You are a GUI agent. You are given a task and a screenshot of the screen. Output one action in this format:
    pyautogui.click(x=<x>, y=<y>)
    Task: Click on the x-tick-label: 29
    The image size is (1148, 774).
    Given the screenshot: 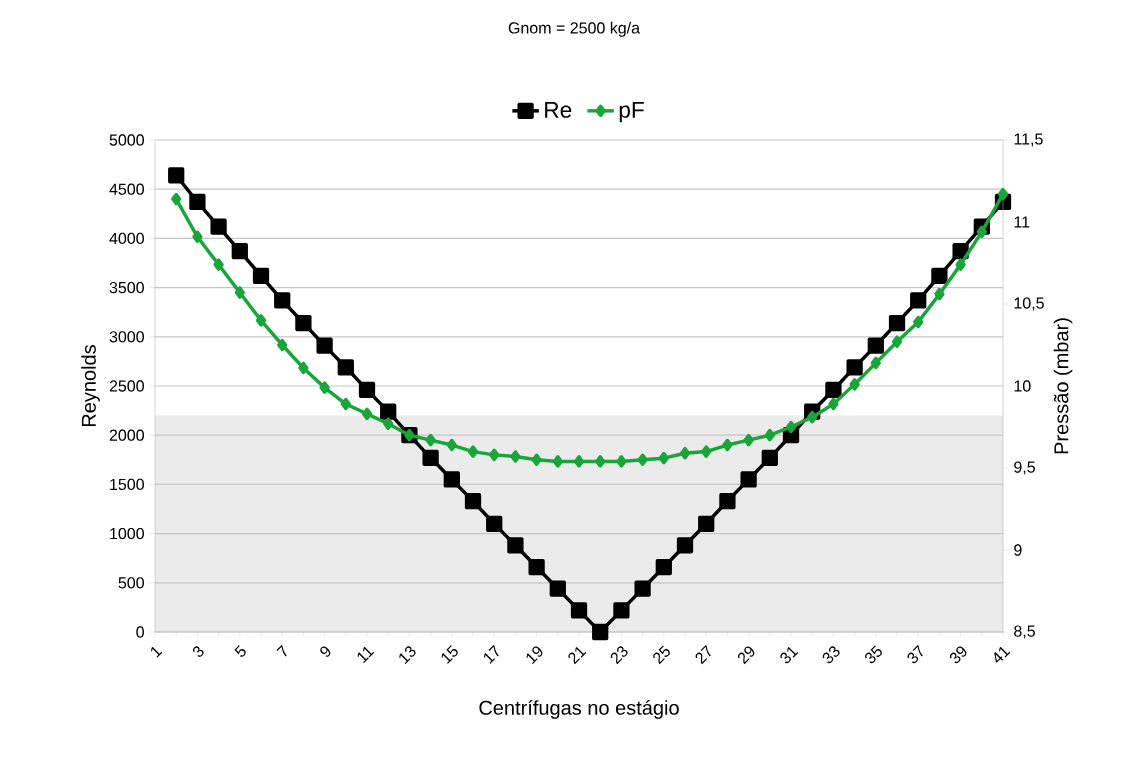 What is the action you would take?
    pyautogui.click(x=746, y=655)
    